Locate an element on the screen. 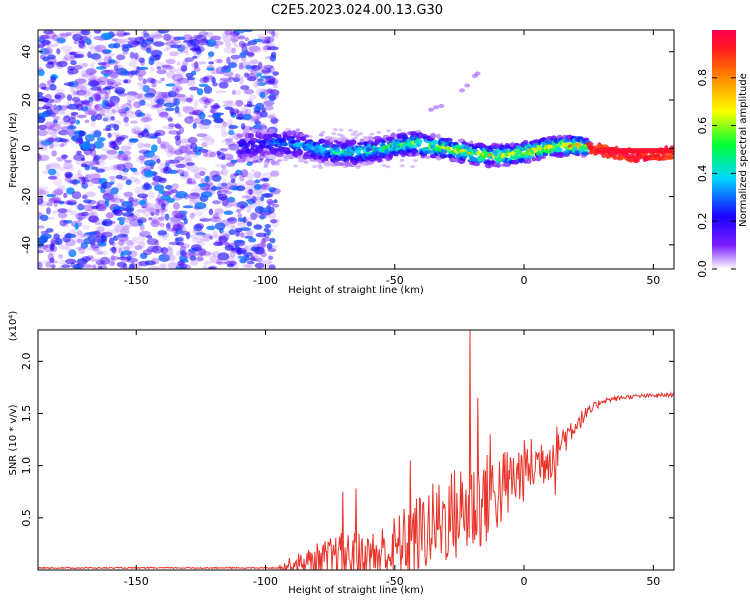 The image size is (750, 600). y-tick-label: 0 is located at coordinates (26, 148).